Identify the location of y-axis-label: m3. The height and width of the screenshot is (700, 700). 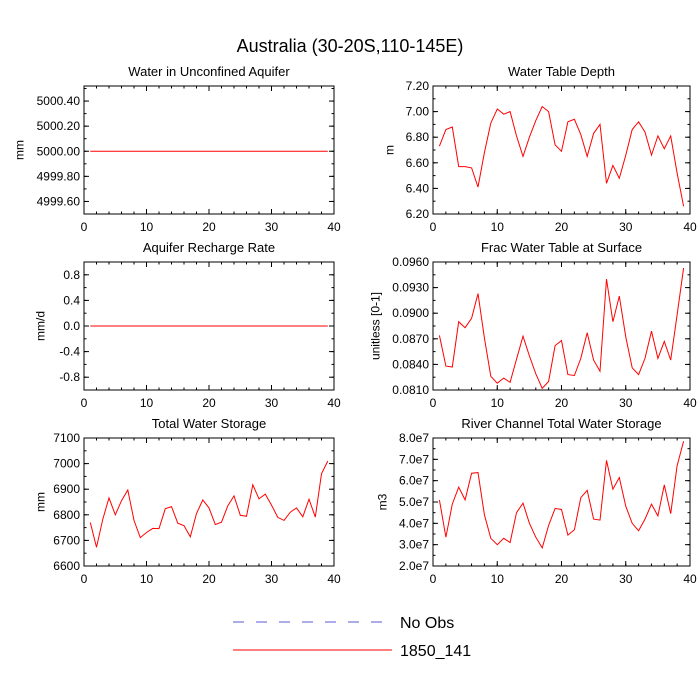
(383, 501).